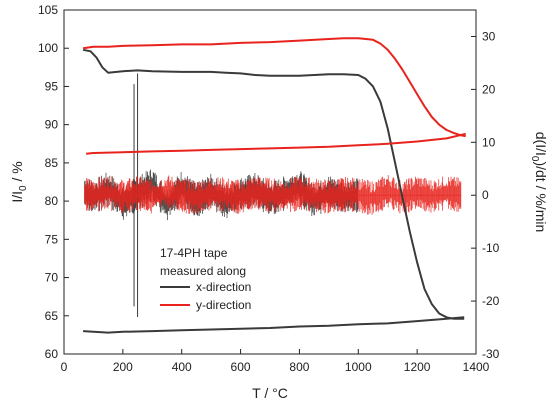 This screenshot has height=408, width=550. What do you see at coordinates (241, 367) in the screenshot?
I see `x-tick-label: 600` at bounding box center [241, 367].